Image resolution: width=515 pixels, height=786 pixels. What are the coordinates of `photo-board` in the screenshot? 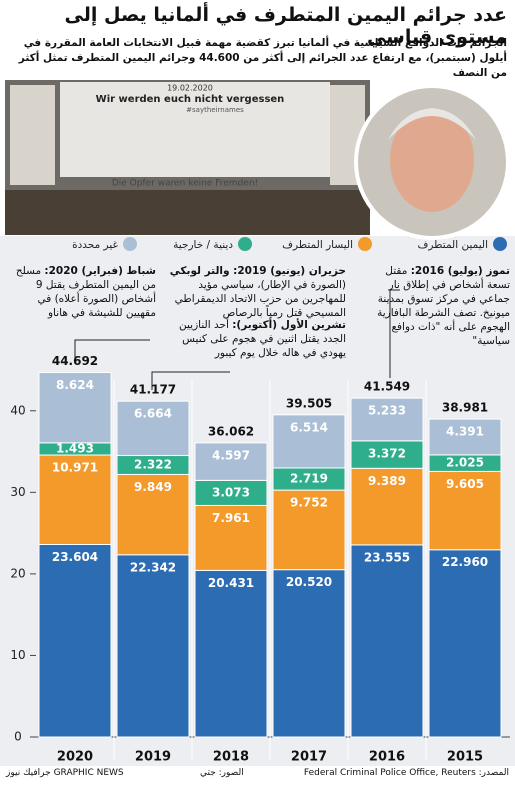 It's located at (32, 135).